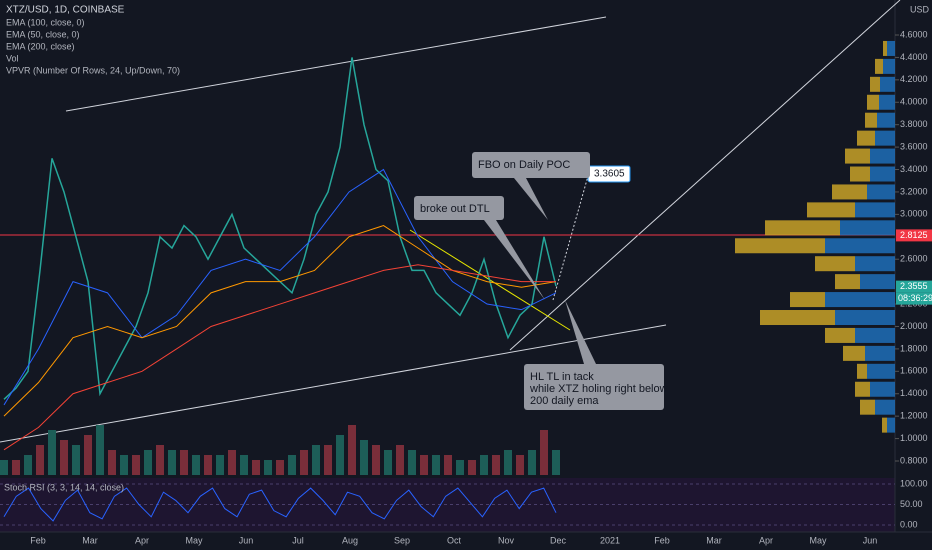 This screenshot has height=550, width=932. Describe the element at coordinates (914, 371) in the screenshot. I see `y-tick-label: 1.6000` at that location.